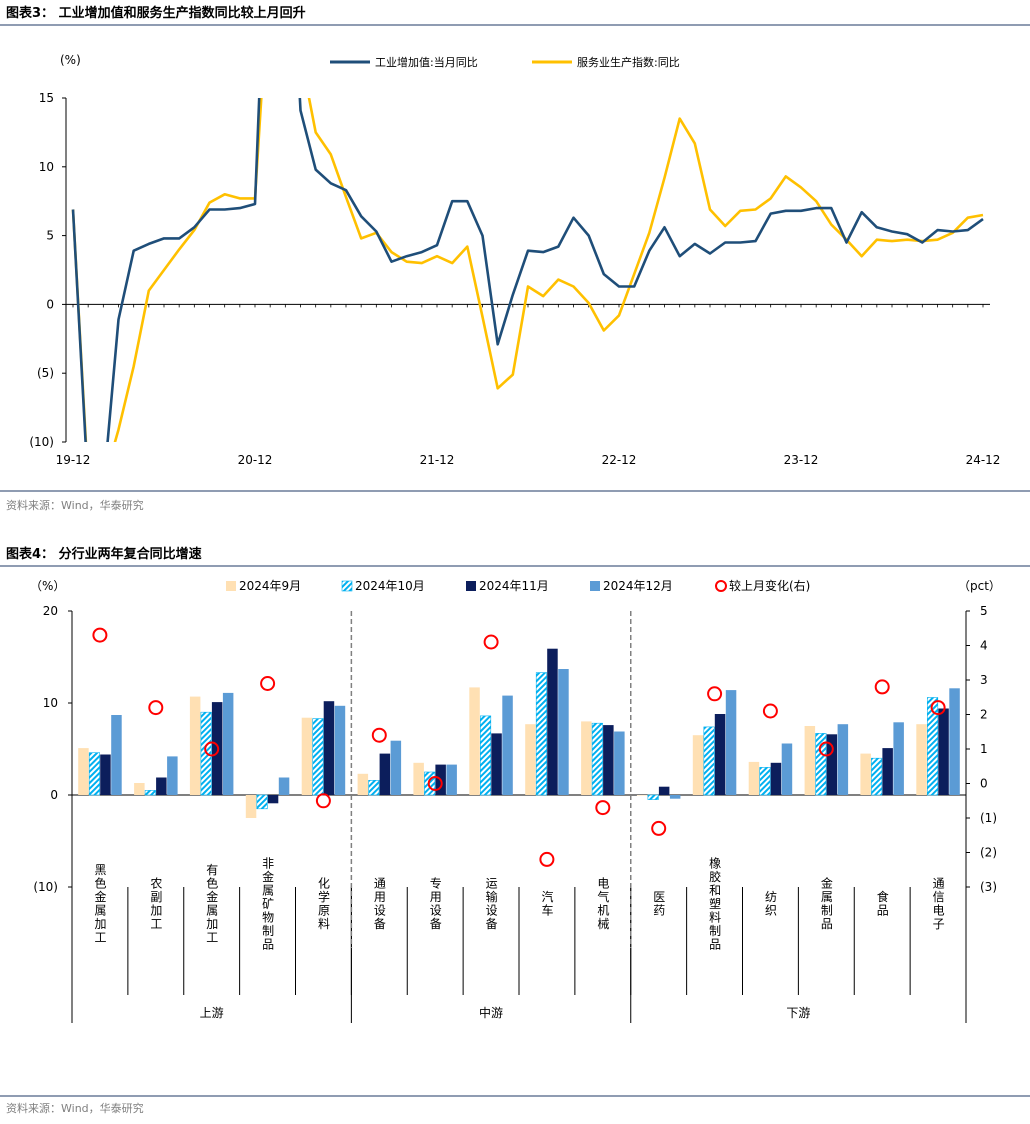  What do you see at coordinates (988, 887) in the screenshot?
I see `y2-tick-label: (3)` at bounding box center [988, 887].